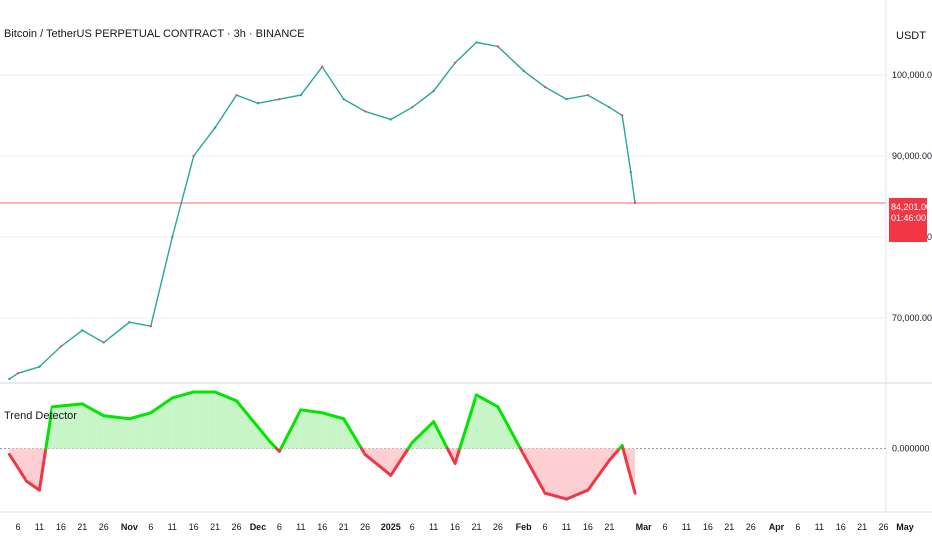 This screenshot has height=550, width=932. I want to click on last-price-tag: 84,201.000000 01:46:00, so click(910, 220).